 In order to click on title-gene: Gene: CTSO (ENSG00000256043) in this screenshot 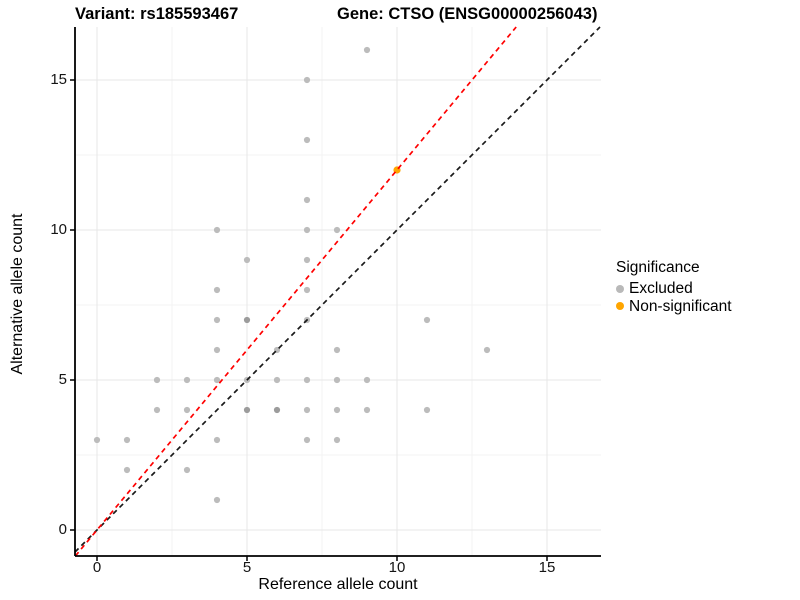, I will do `click(467, 14)`.